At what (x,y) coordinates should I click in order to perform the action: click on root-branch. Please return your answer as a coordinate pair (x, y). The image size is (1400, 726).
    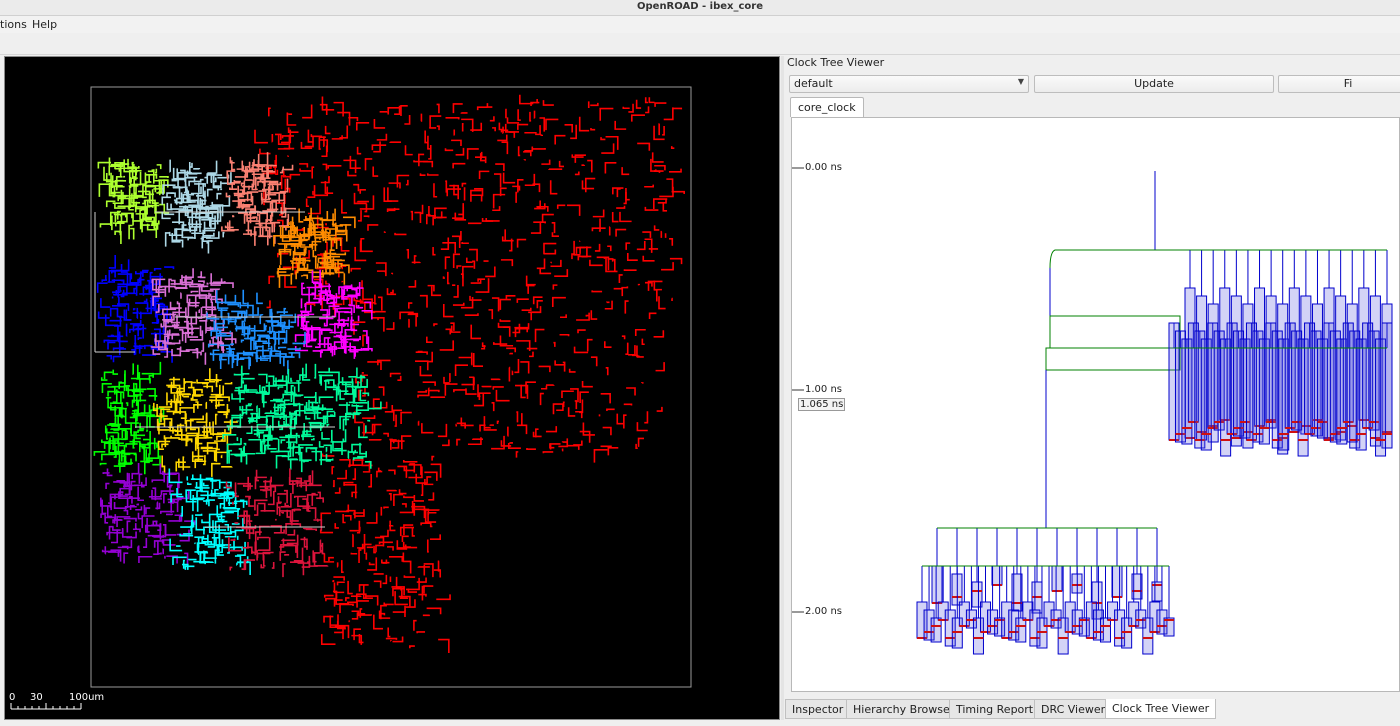
    Looking at the image, I should click on (1218, 259).